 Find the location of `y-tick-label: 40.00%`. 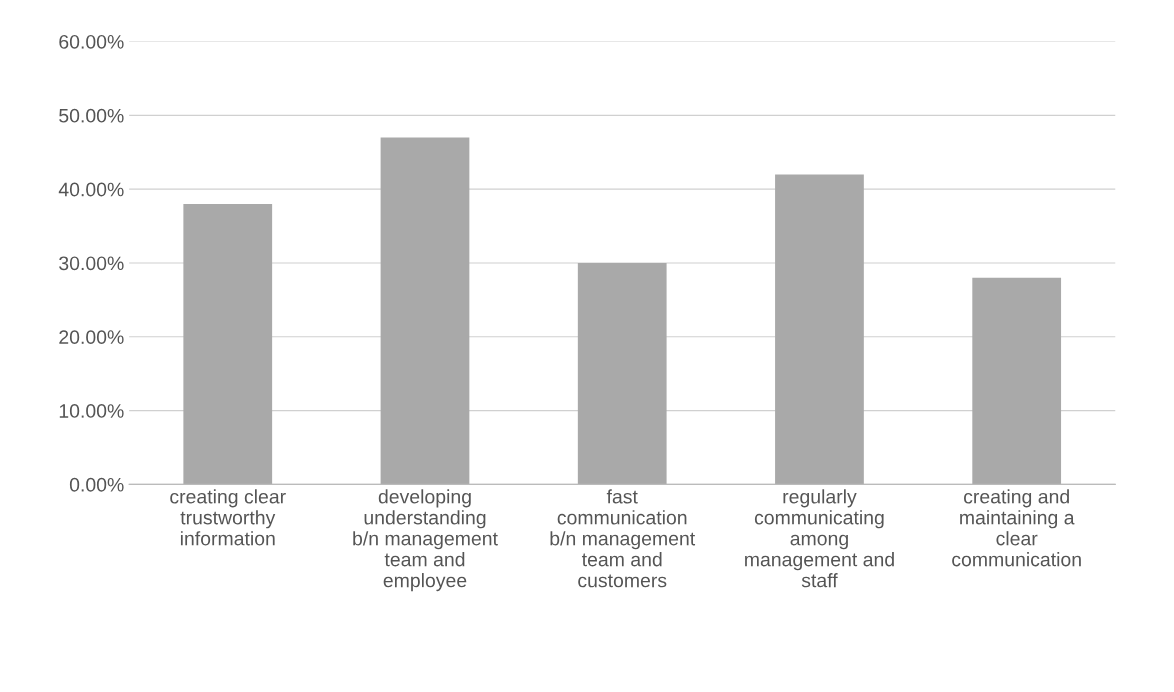

y-tick-label: 40.00% is located at coordinates (91, 189).